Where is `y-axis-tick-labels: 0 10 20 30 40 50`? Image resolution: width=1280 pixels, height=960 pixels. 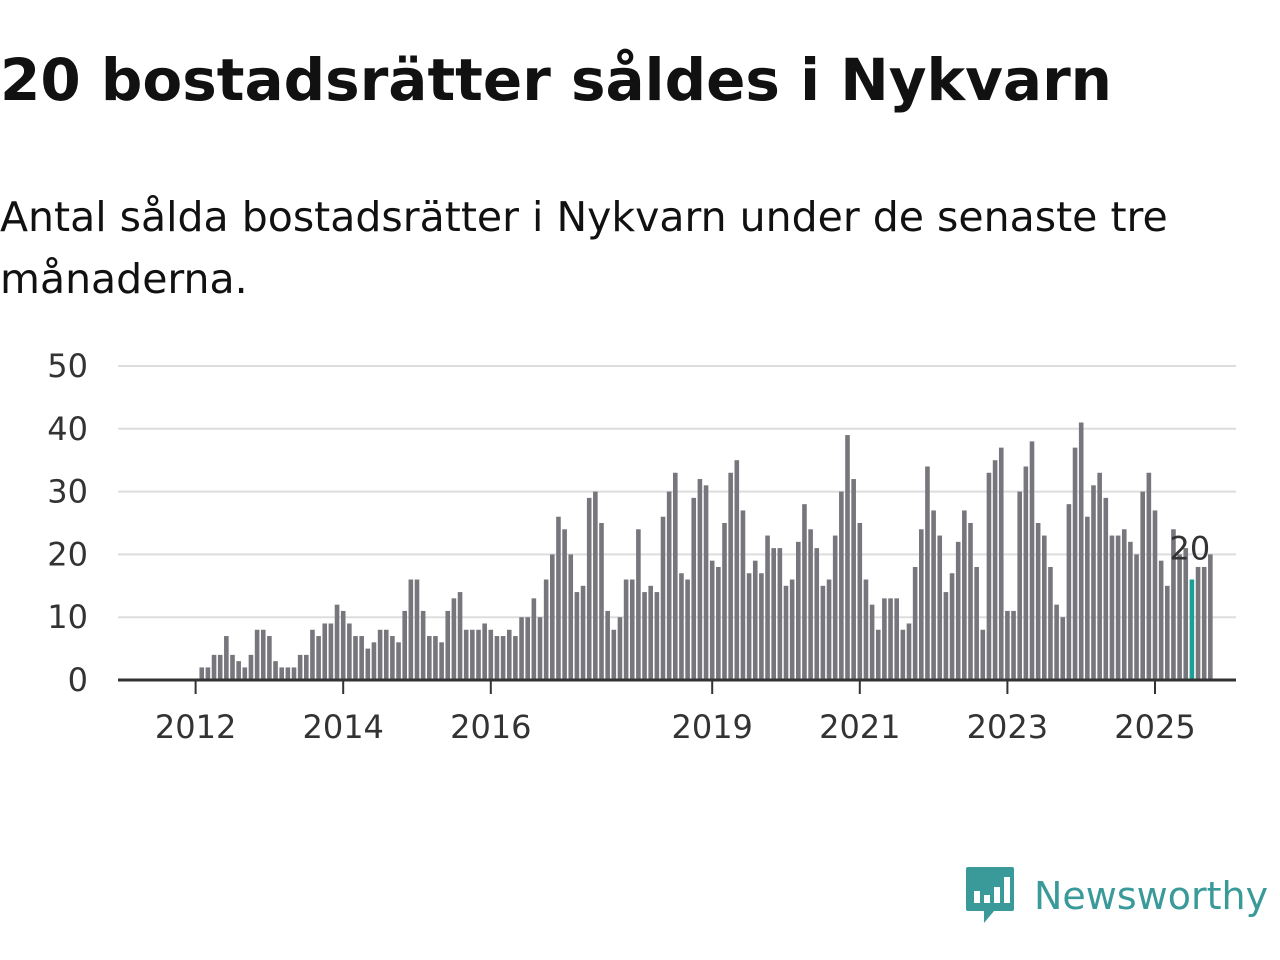
y-axis-tick-labels: 0 10 20 30 40 50 is located at coordinates (67, 523).